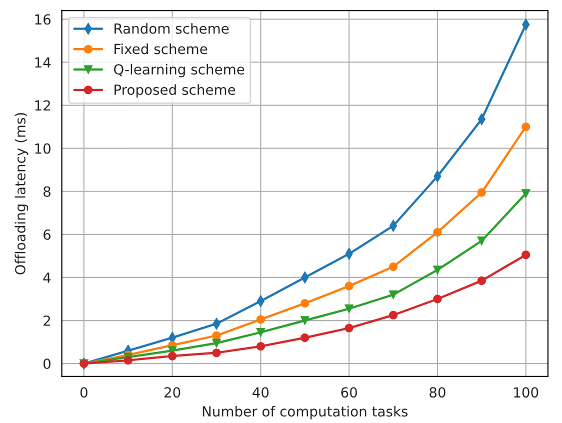 This screenshot has height=423, width=562. Describe the element at coordinates (161, 48) in the screenshot. I see `legend-label: Fixed scheme` at that location.